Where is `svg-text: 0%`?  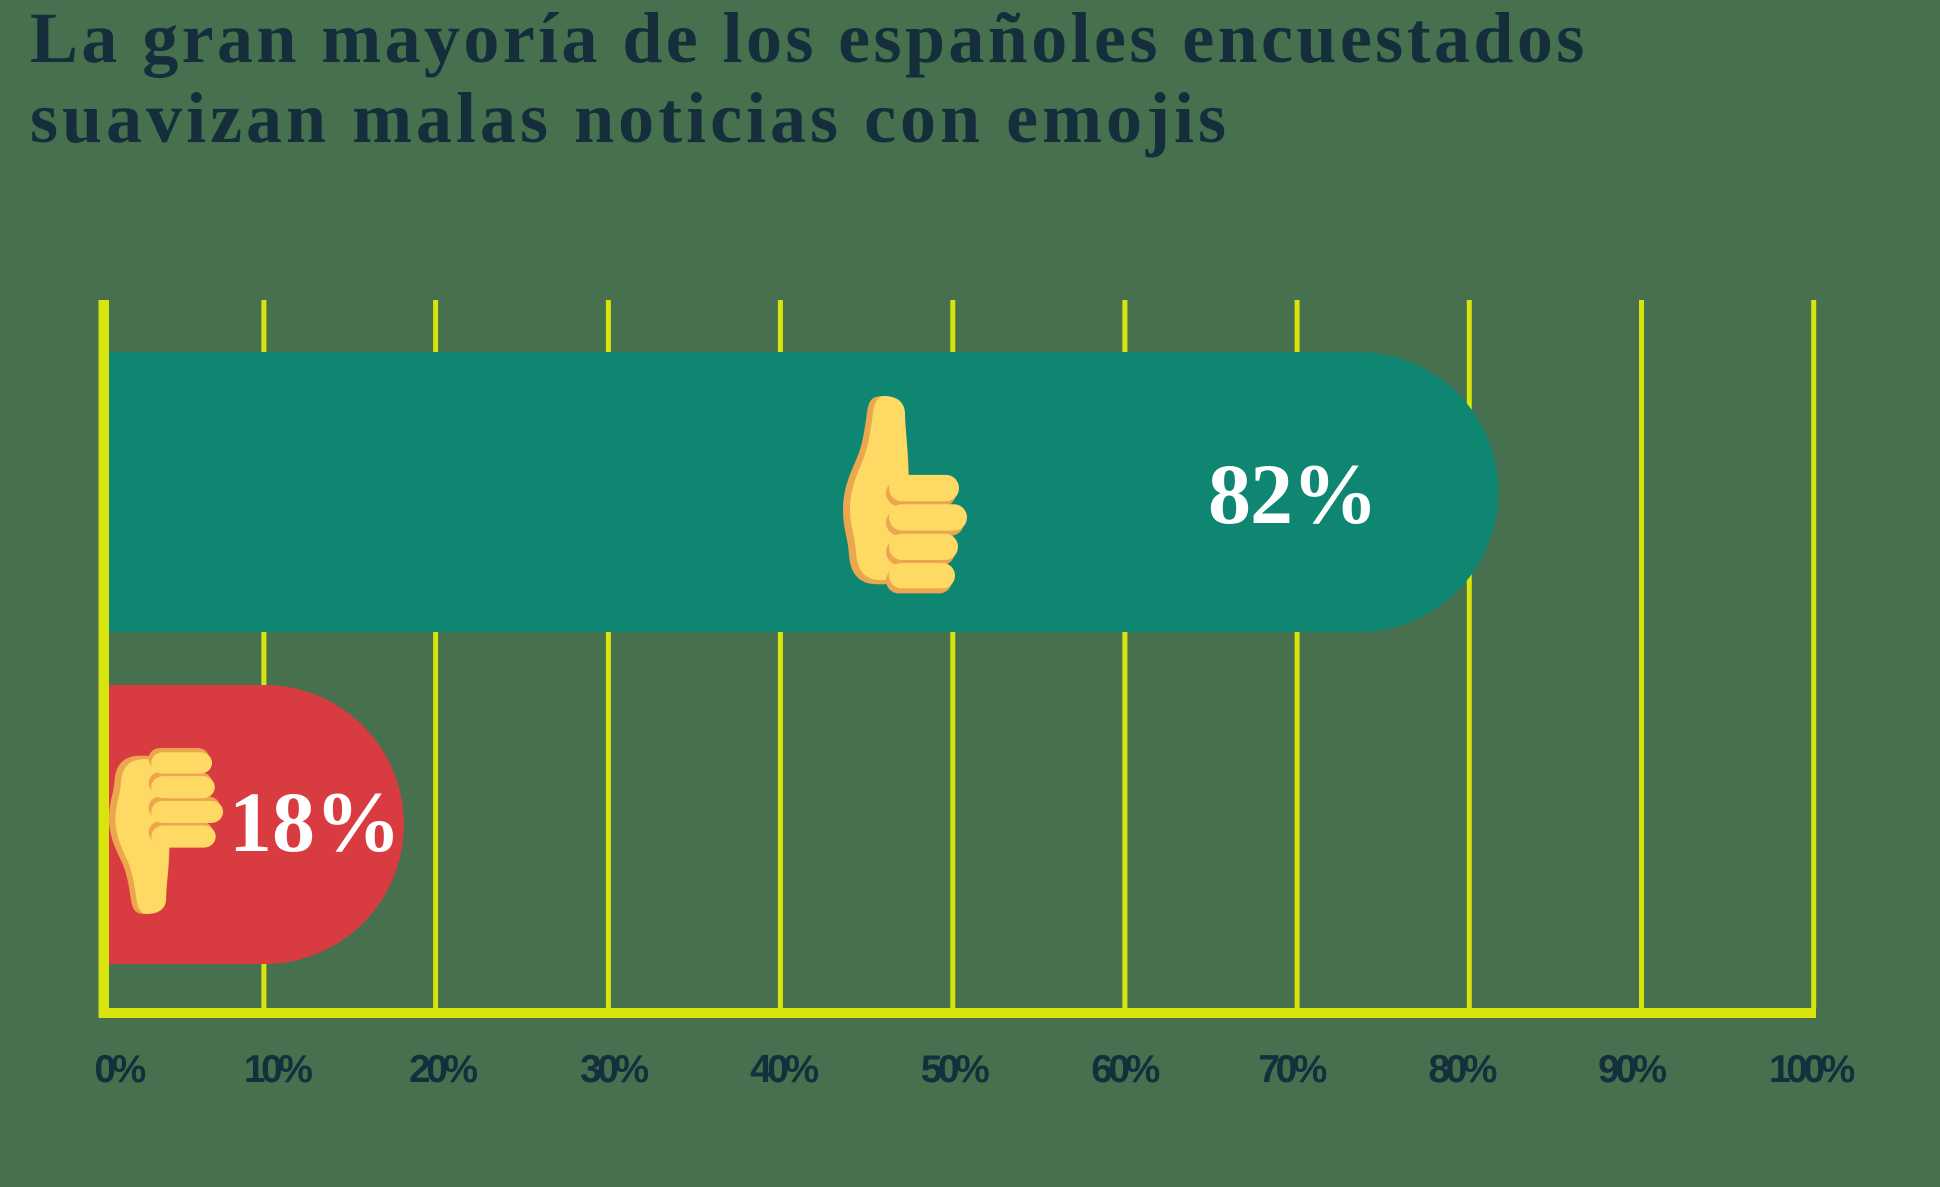 svg-text: 0% is located at coordinates (119, 1069).